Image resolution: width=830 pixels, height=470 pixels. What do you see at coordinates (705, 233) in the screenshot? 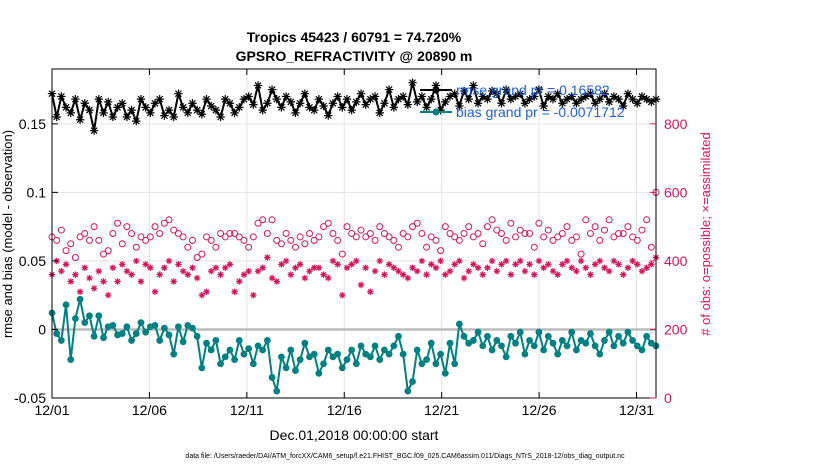
I see `y-axis-label-right: # of obs: o=possible; ×=assimilated` at bounding box center [705, 233].